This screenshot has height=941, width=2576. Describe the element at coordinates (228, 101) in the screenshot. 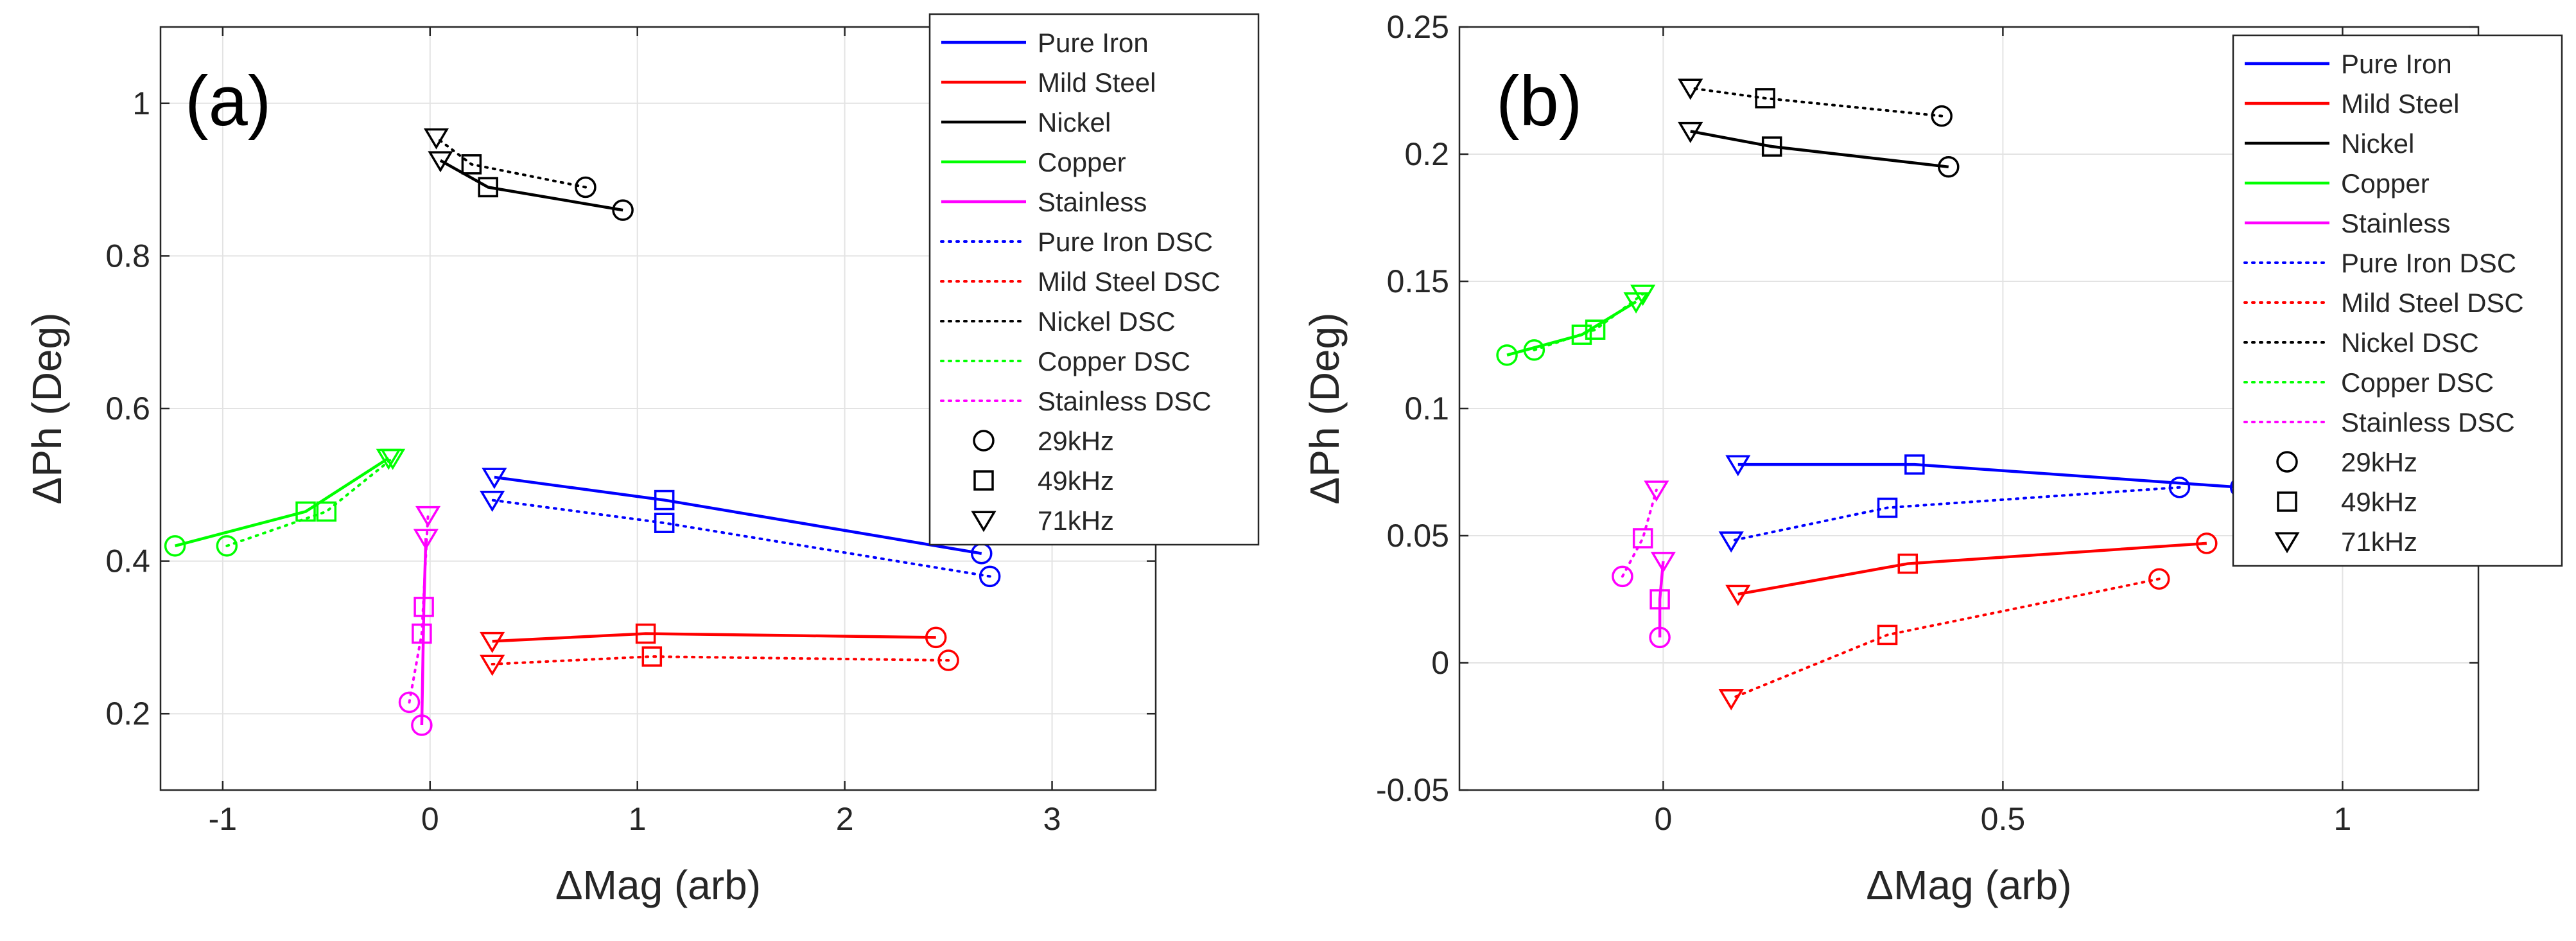

I see `panel-label: (a)` at that location.